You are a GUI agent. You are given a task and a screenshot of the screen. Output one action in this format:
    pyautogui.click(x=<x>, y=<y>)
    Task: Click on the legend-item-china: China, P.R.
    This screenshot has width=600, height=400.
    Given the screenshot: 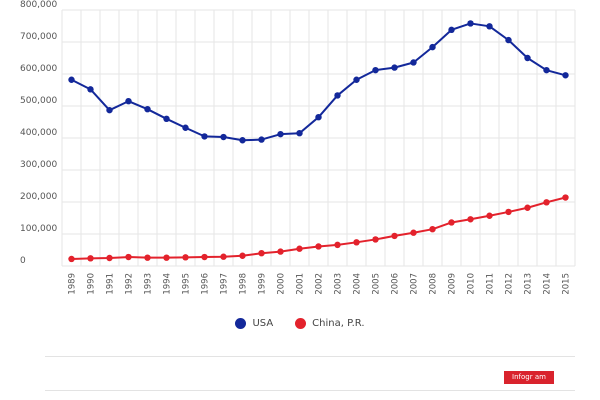 What is the action you would take?
    pyautogui.click(x=330, y=323)
    